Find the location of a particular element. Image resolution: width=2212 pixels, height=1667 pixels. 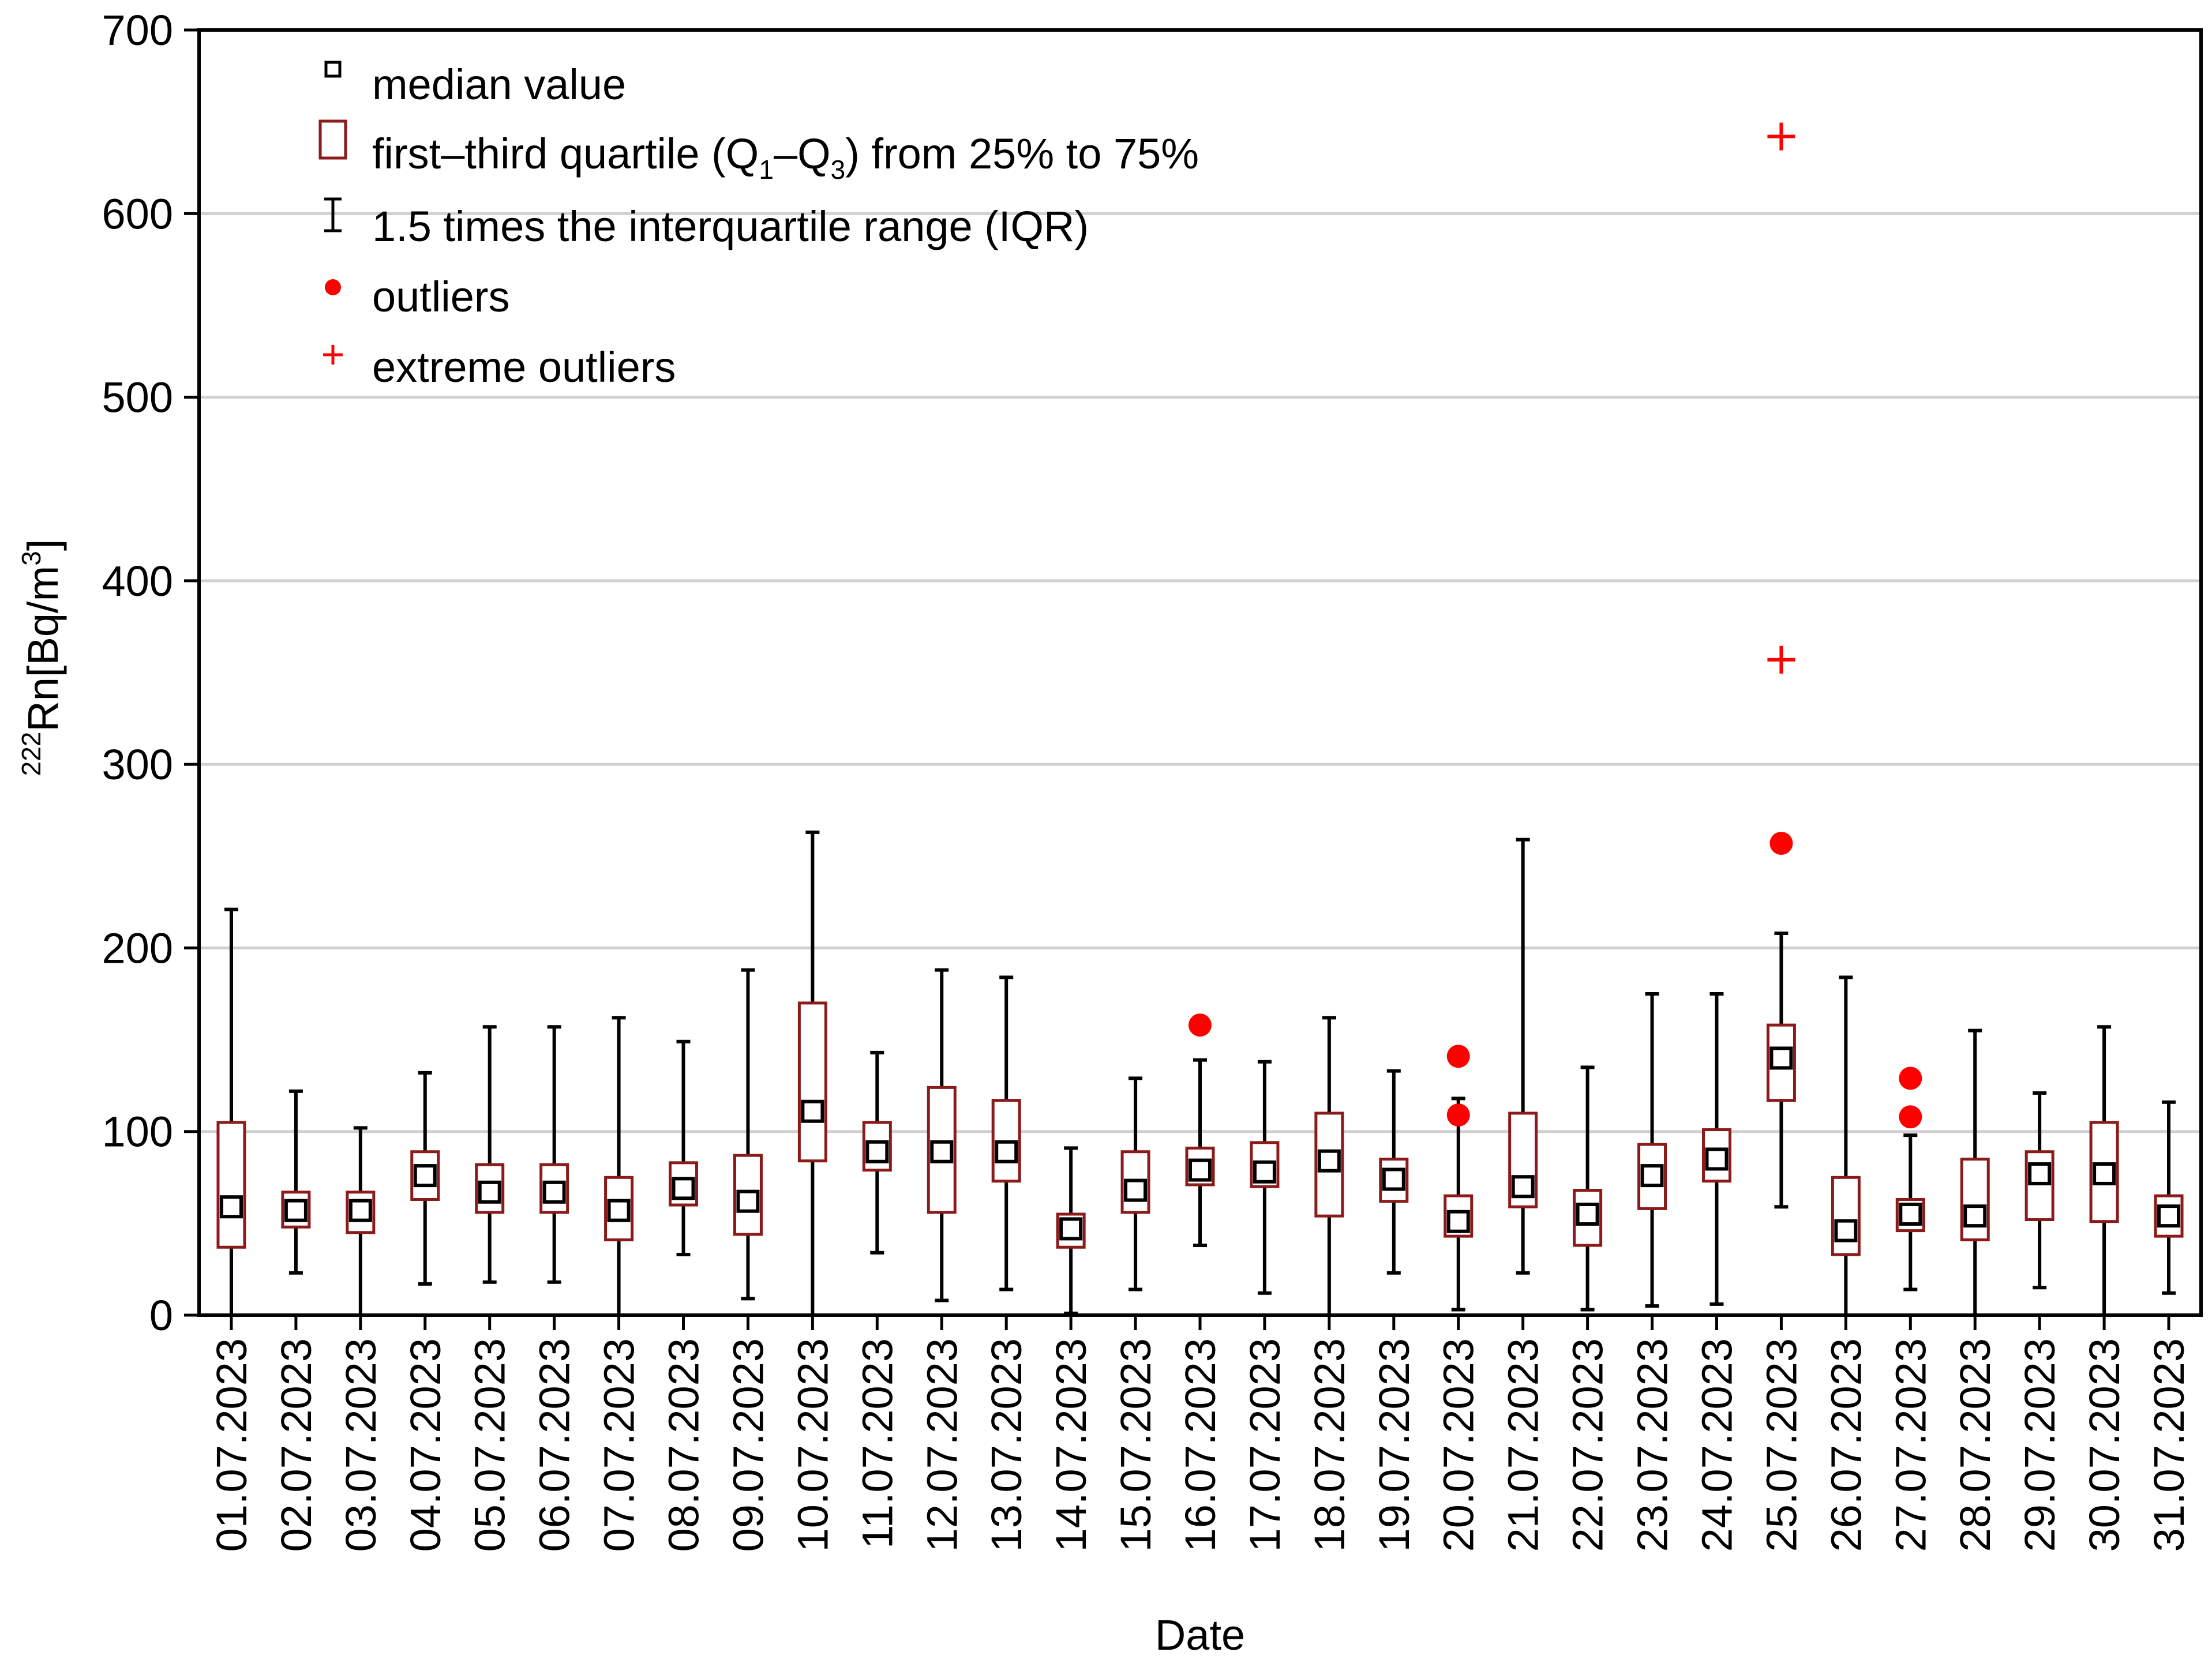

legend-quartile-suffix: ) from 25% to 75% is located at coordinates (1022, 154).